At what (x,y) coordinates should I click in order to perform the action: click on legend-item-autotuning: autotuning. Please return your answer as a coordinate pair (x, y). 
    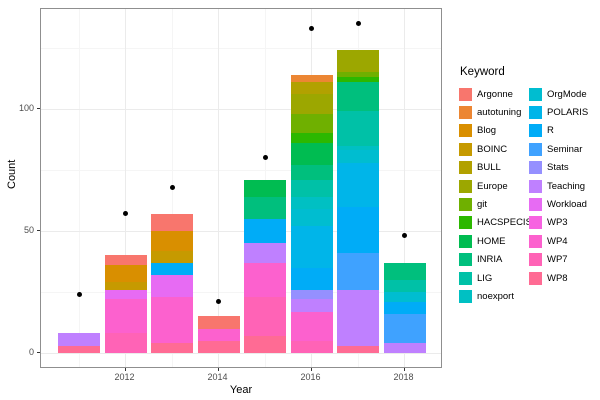
    Looking at the image, I should click on (494, 112).